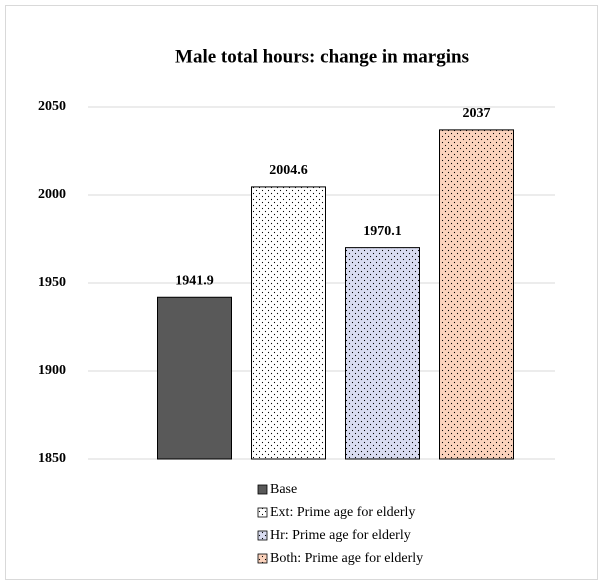  What do you see at coordinates (477, 113) in the screenshot?
I see `value-label: 2037` at bounding box center [477, 113].